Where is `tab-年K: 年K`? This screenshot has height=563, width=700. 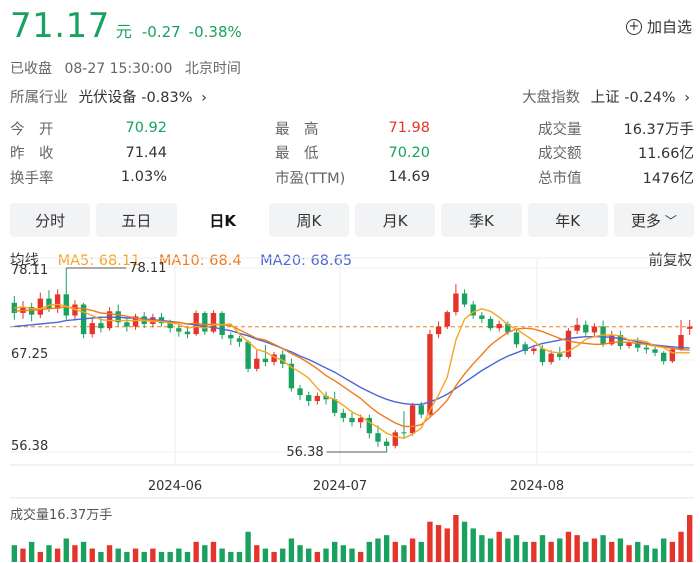
tab-年K: 年K is located at coordinates (567, 220).